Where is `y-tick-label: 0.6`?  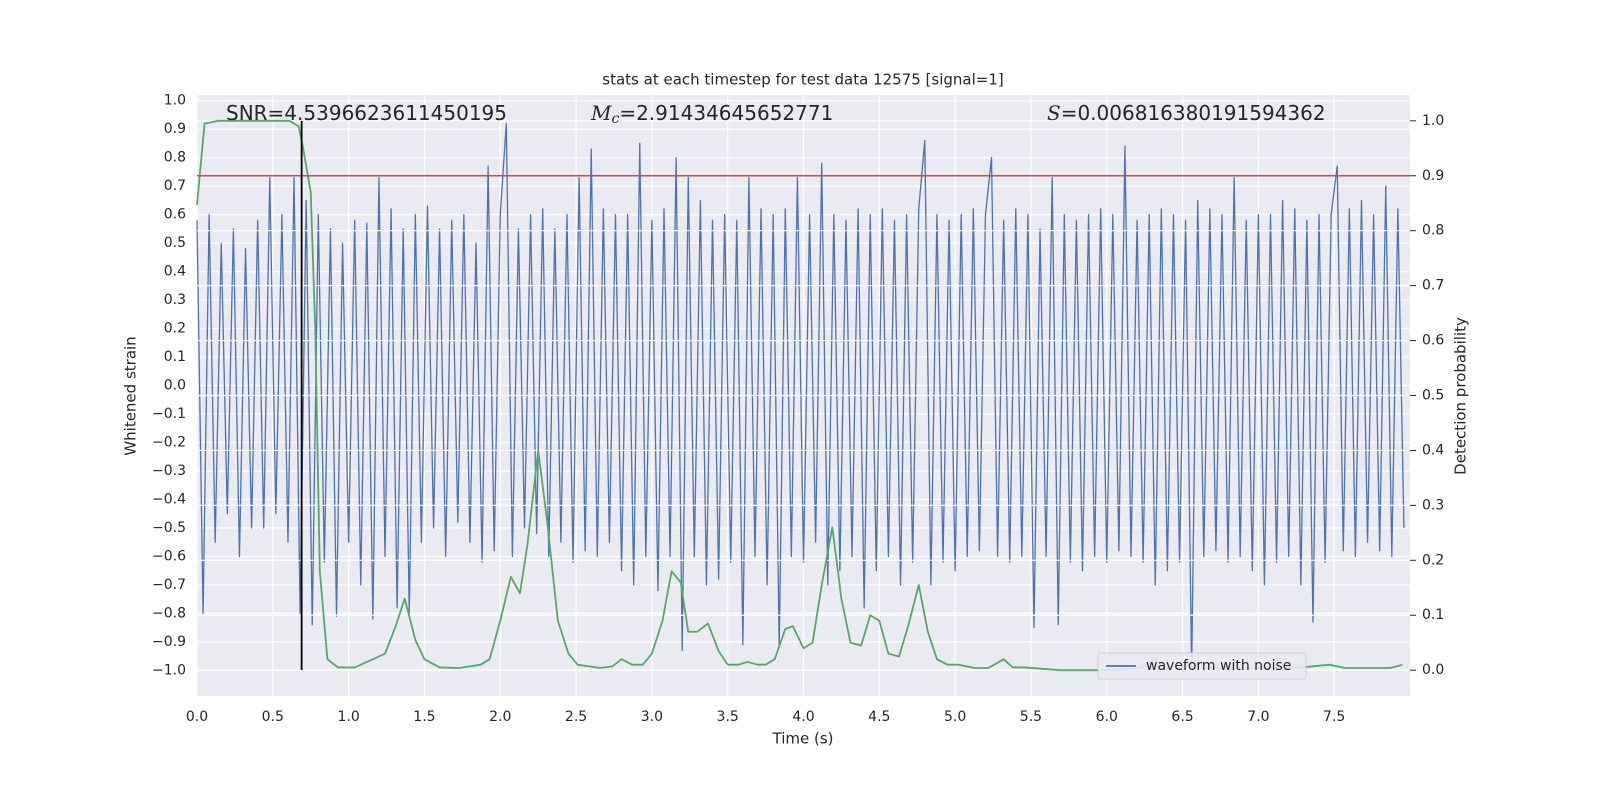
y-tick-label: 0.6 is located at coordinates (175, 215).